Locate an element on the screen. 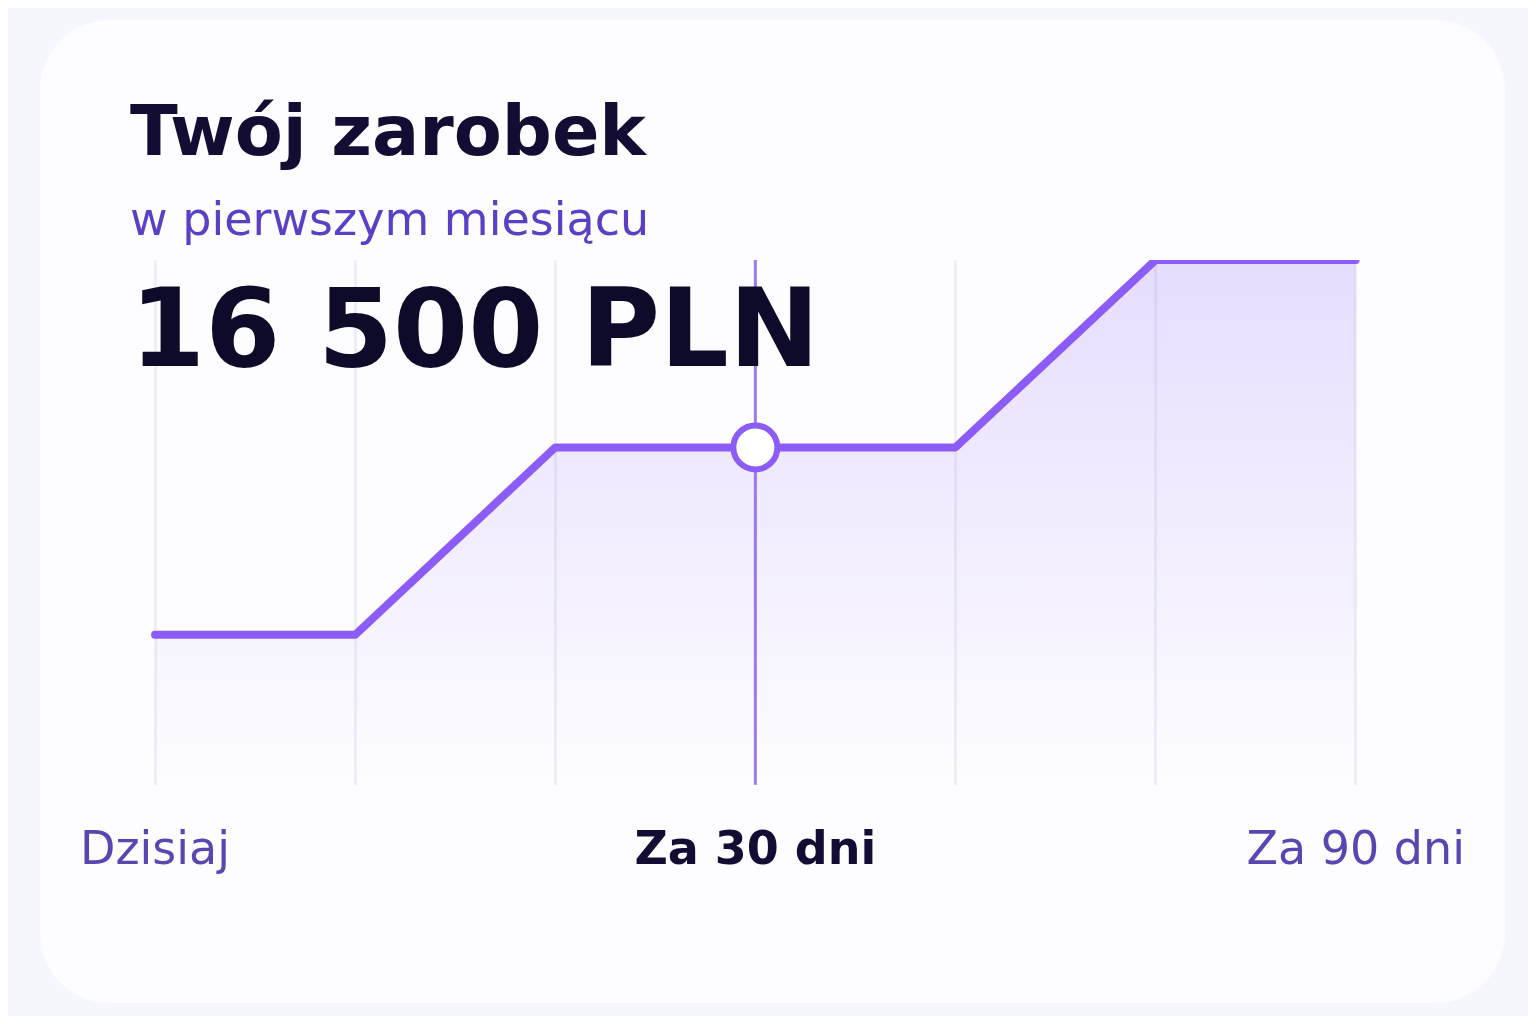  x-tick-label: Za 90 dni is located at coordinates (1356, 848).